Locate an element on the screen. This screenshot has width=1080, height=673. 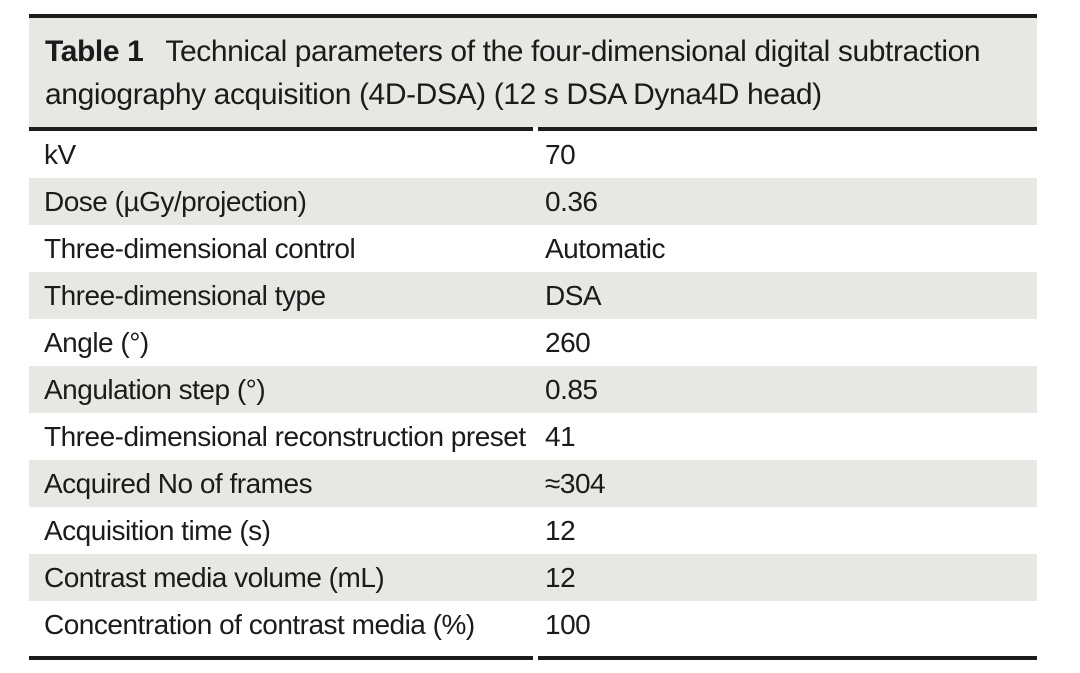
header-separator-rule is located at coordinates (533, 129).